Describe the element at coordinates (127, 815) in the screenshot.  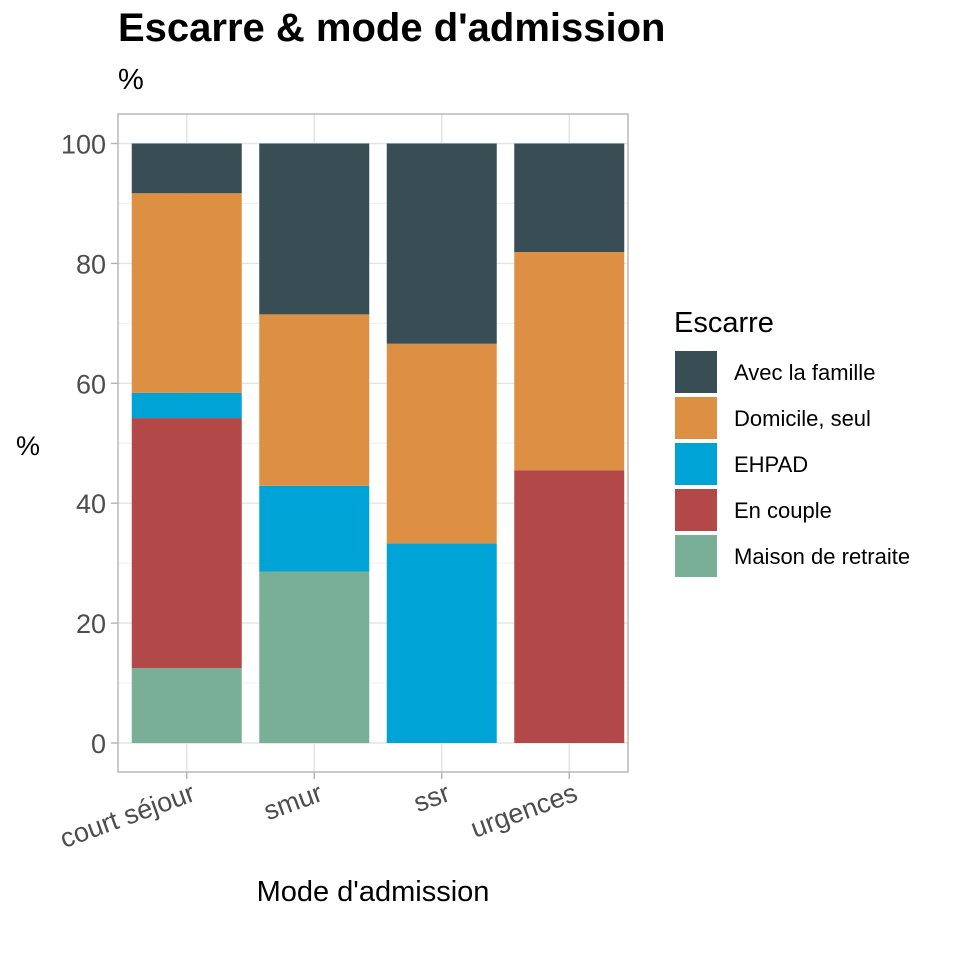
I see `x-tick-label: court séjour` at that location.